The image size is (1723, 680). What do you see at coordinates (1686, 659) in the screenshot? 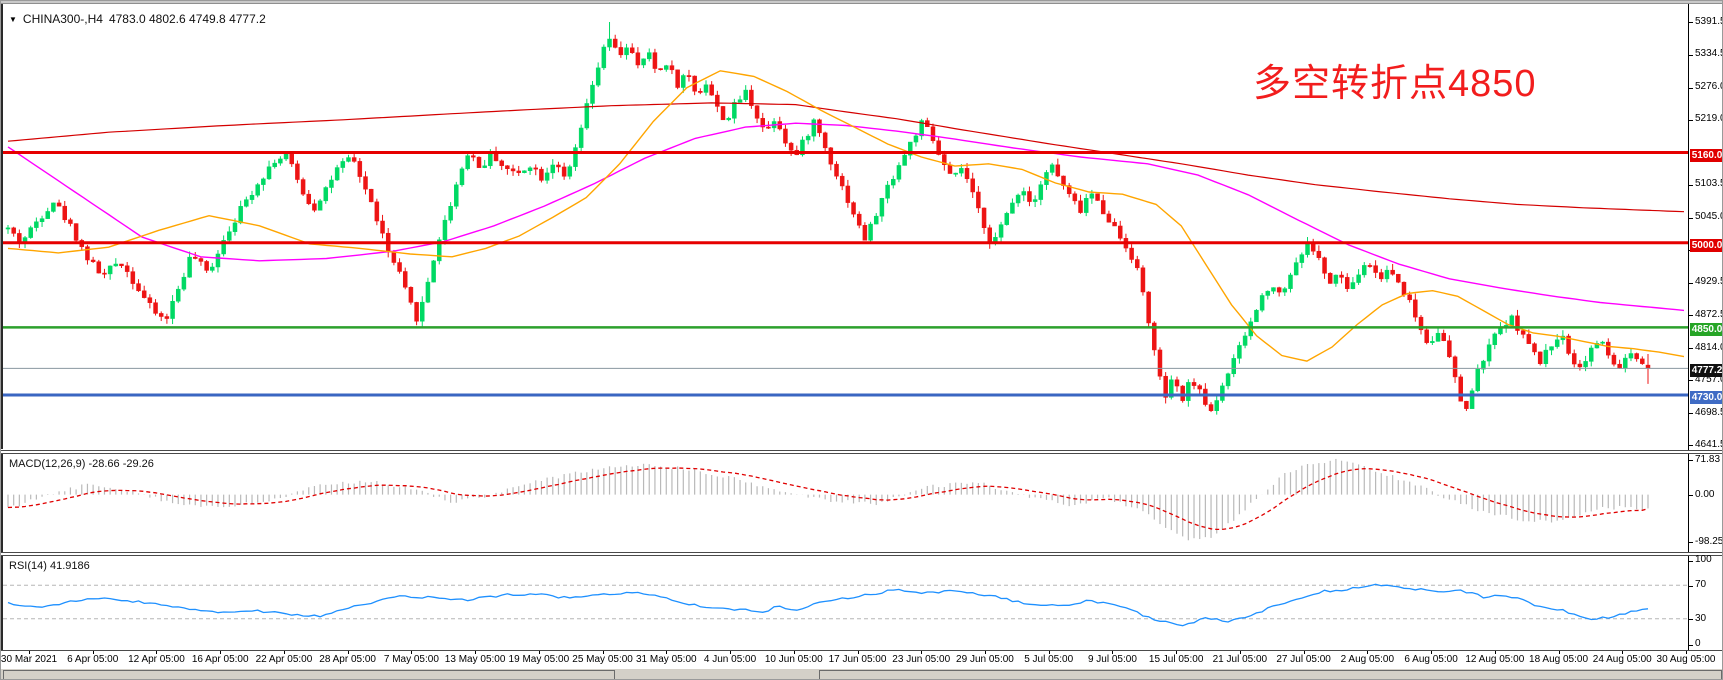
I see `time-axis-label: 30 Aug 05:00` at bounding box center [1686, 659].